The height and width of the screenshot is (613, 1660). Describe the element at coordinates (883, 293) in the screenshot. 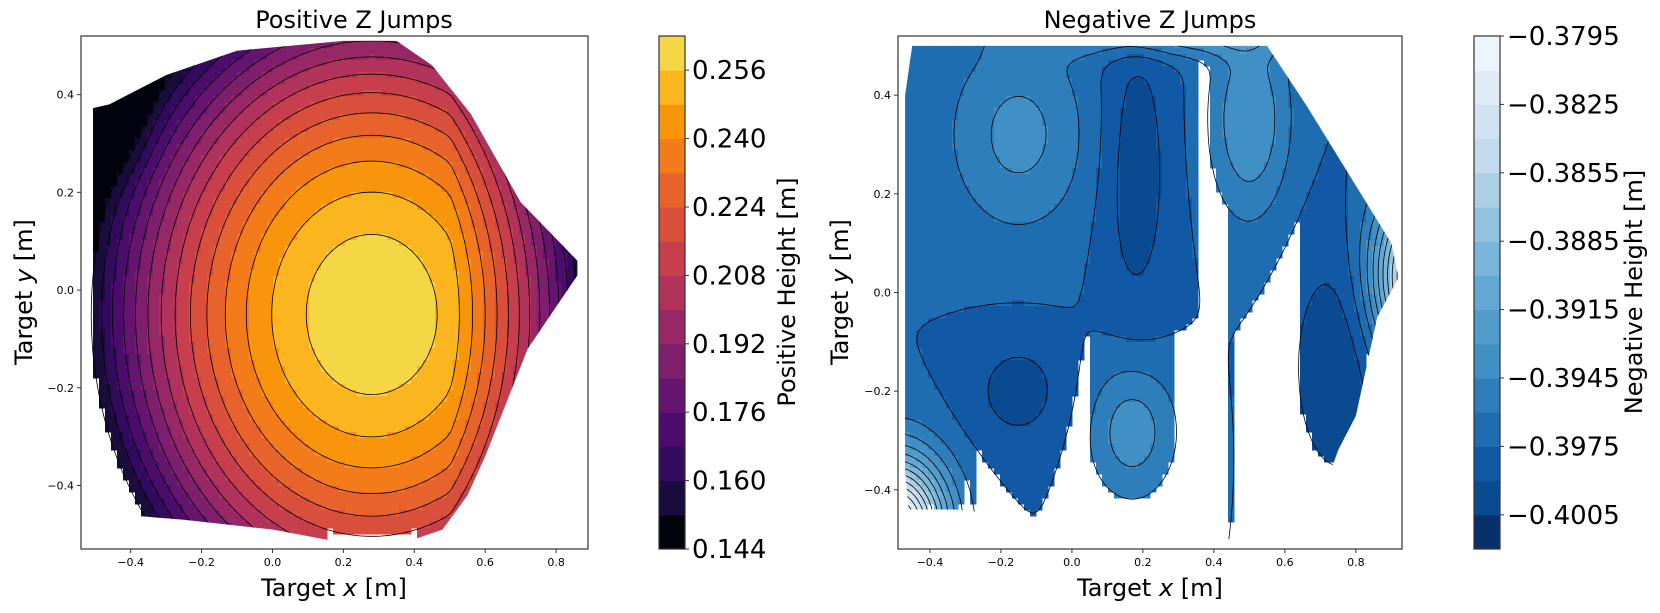

I see `y-tick-label: 0.0` at that location.